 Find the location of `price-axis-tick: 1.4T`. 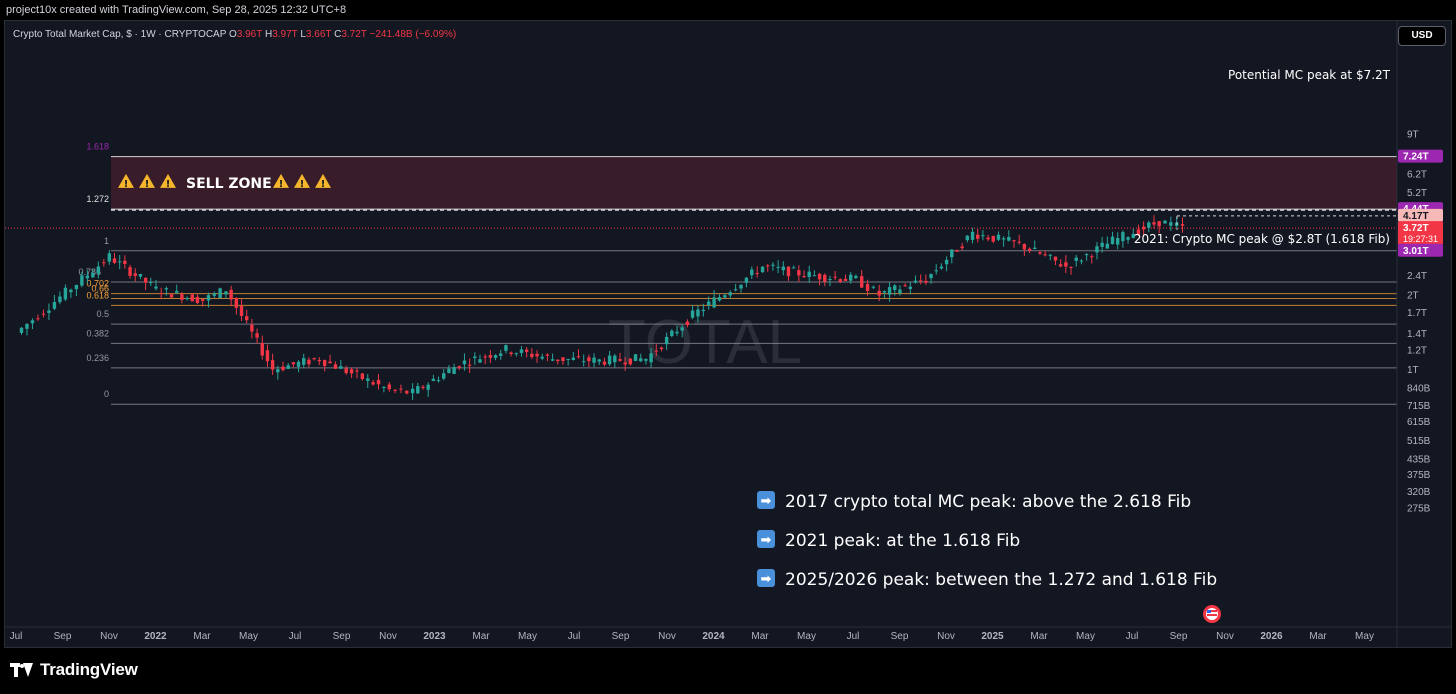

price-axis-tick: 1.4T is located at coordinates (1417, 334).